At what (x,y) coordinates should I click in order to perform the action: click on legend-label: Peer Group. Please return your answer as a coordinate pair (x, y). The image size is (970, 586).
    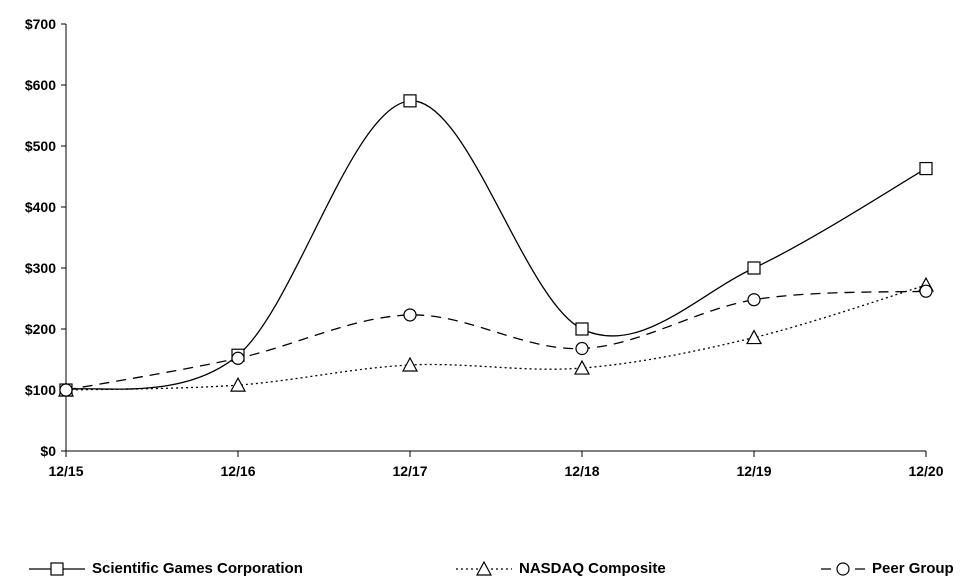
    Looking at the image, I should click on (913, 568).